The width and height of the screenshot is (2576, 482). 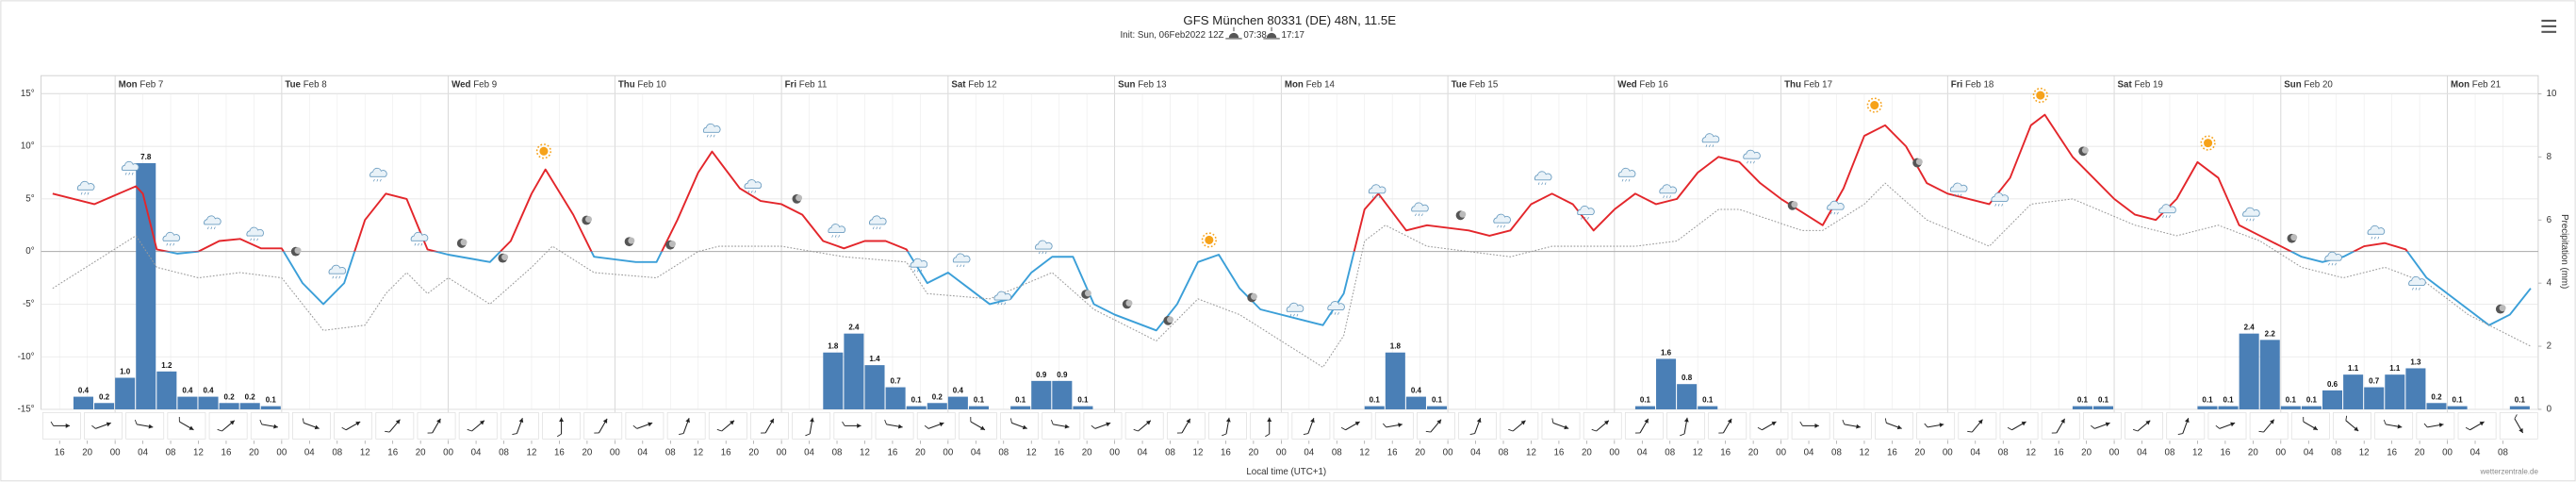 I want to click on day-label: Thu Feb 17, so click(x=1808, y=84).